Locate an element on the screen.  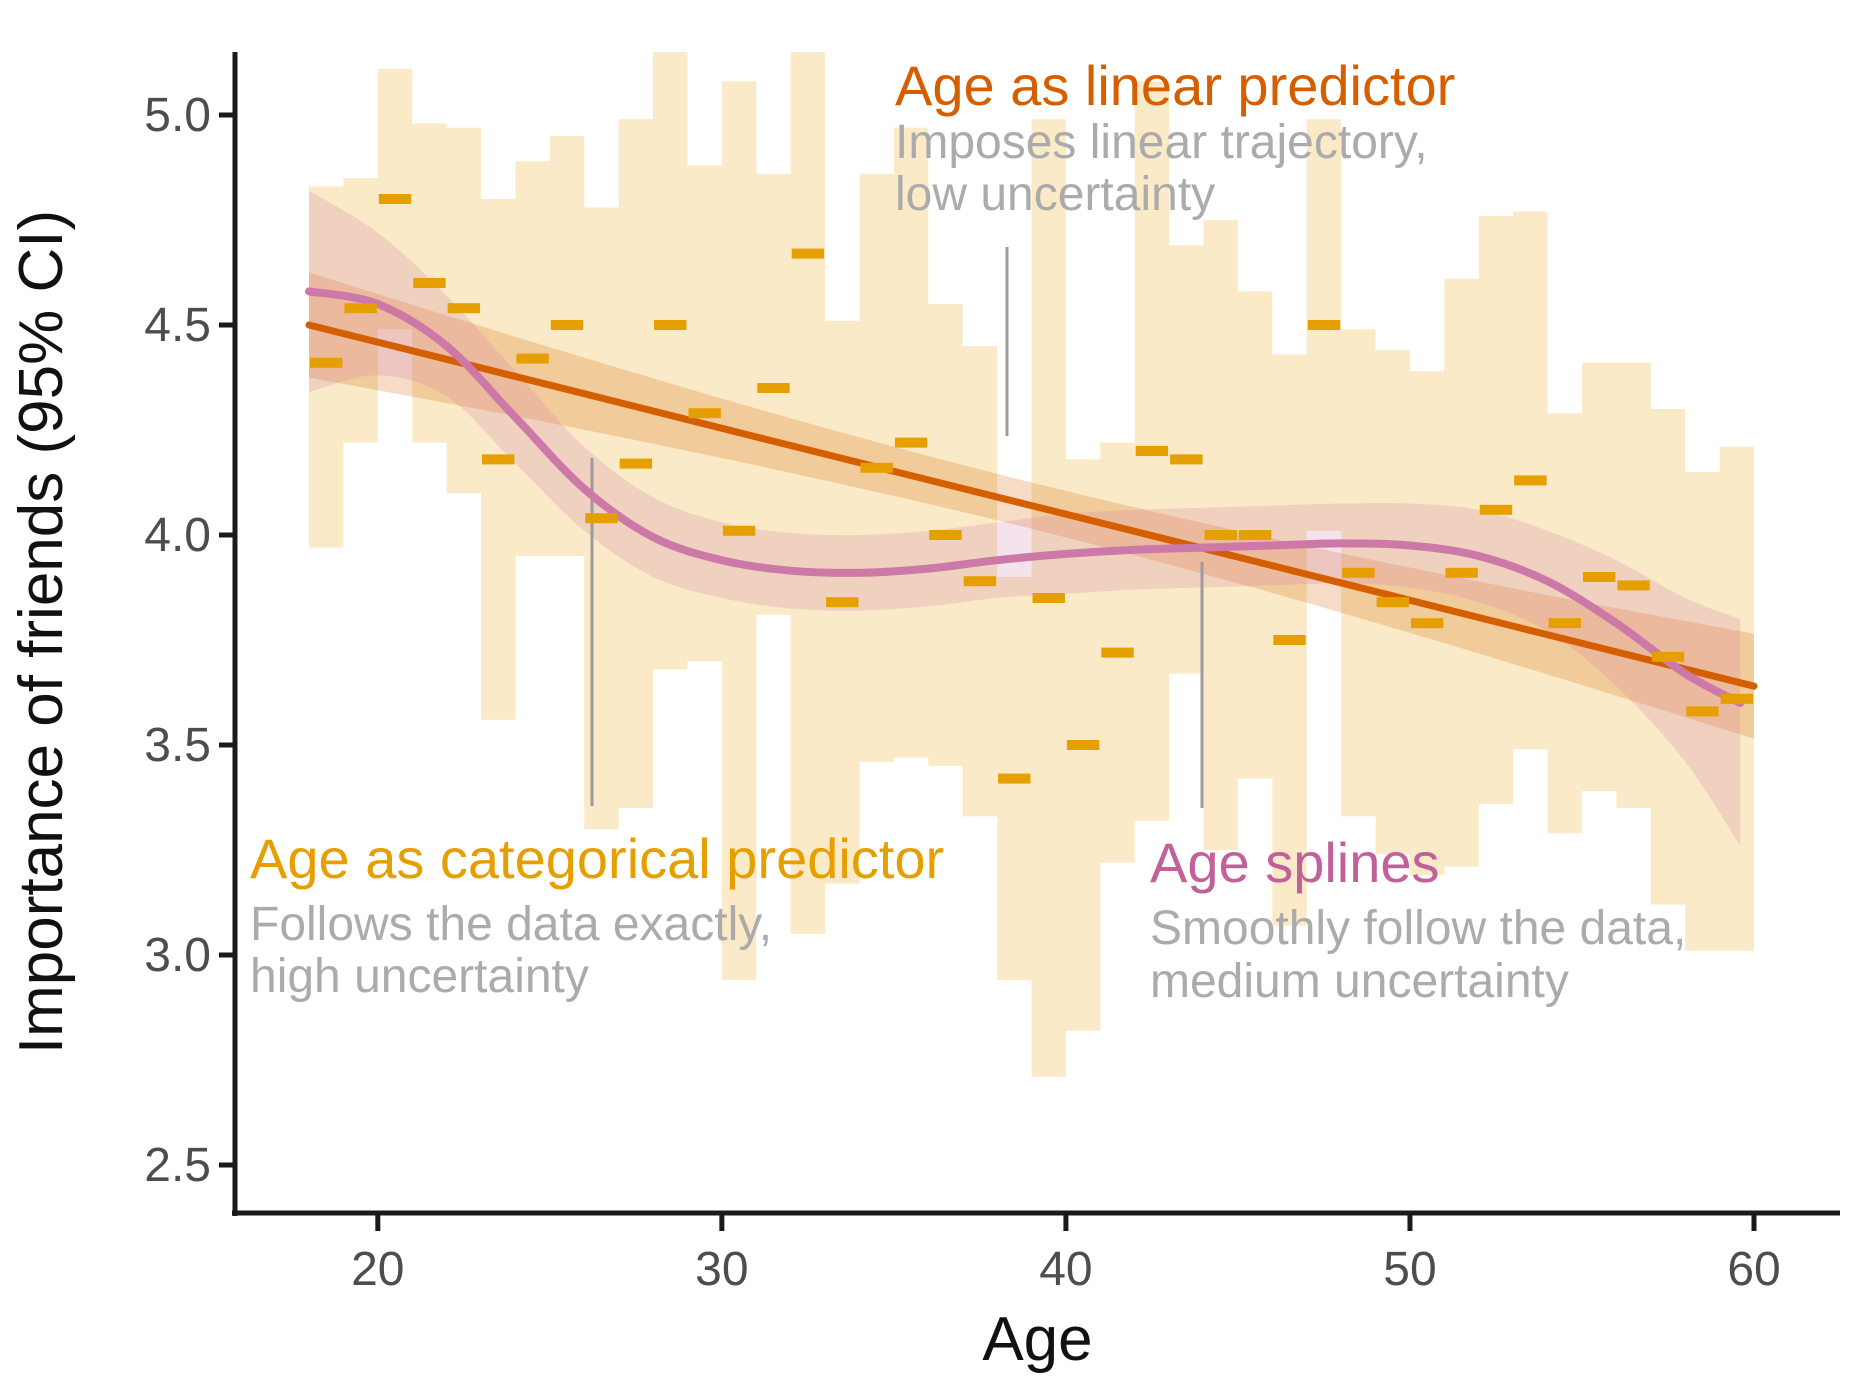
x-tick-label: 50 is located at coordinates (1409, 1269).